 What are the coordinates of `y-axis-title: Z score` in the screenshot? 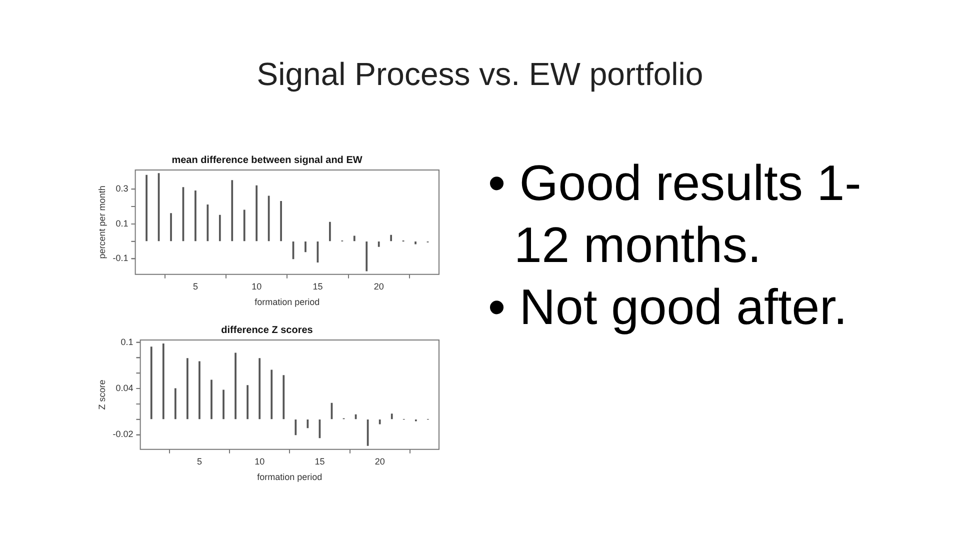 It's located at (101, 395).